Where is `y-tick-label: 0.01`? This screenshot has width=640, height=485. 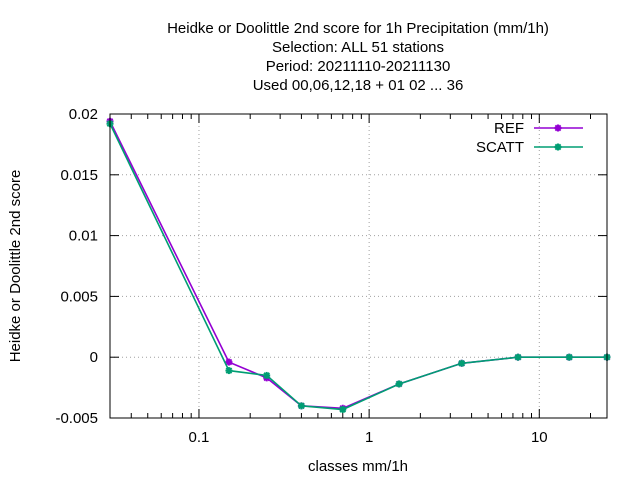 y-tick-label: 0.01 is located at coordinates (83, 236).